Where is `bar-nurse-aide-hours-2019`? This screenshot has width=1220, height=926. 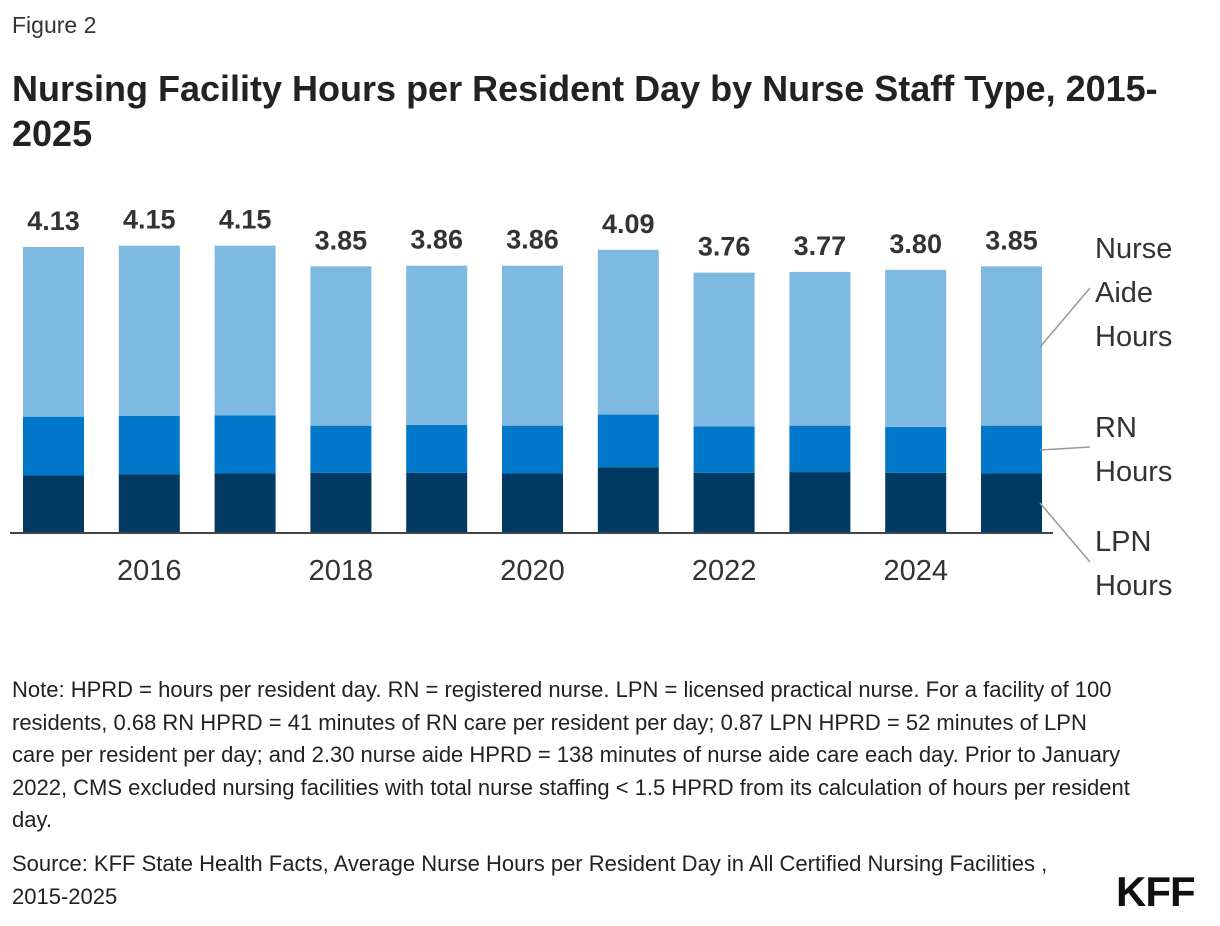 bar-nurse-aide-hours-2019 is located at coordinates (437, 345).